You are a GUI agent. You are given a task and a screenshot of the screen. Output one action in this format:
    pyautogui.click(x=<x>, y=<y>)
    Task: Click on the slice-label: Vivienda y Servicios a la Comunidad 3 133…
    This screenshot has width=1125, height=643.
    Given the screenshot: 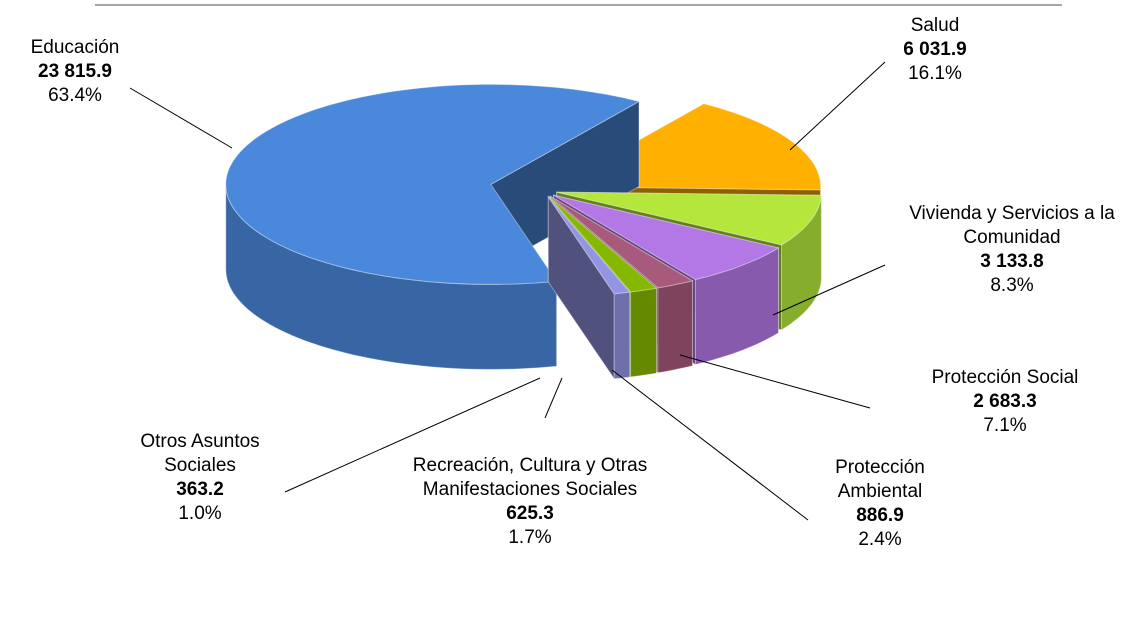 What is the action you would take?
    pyautogui.click(x=1008, y=250)
    